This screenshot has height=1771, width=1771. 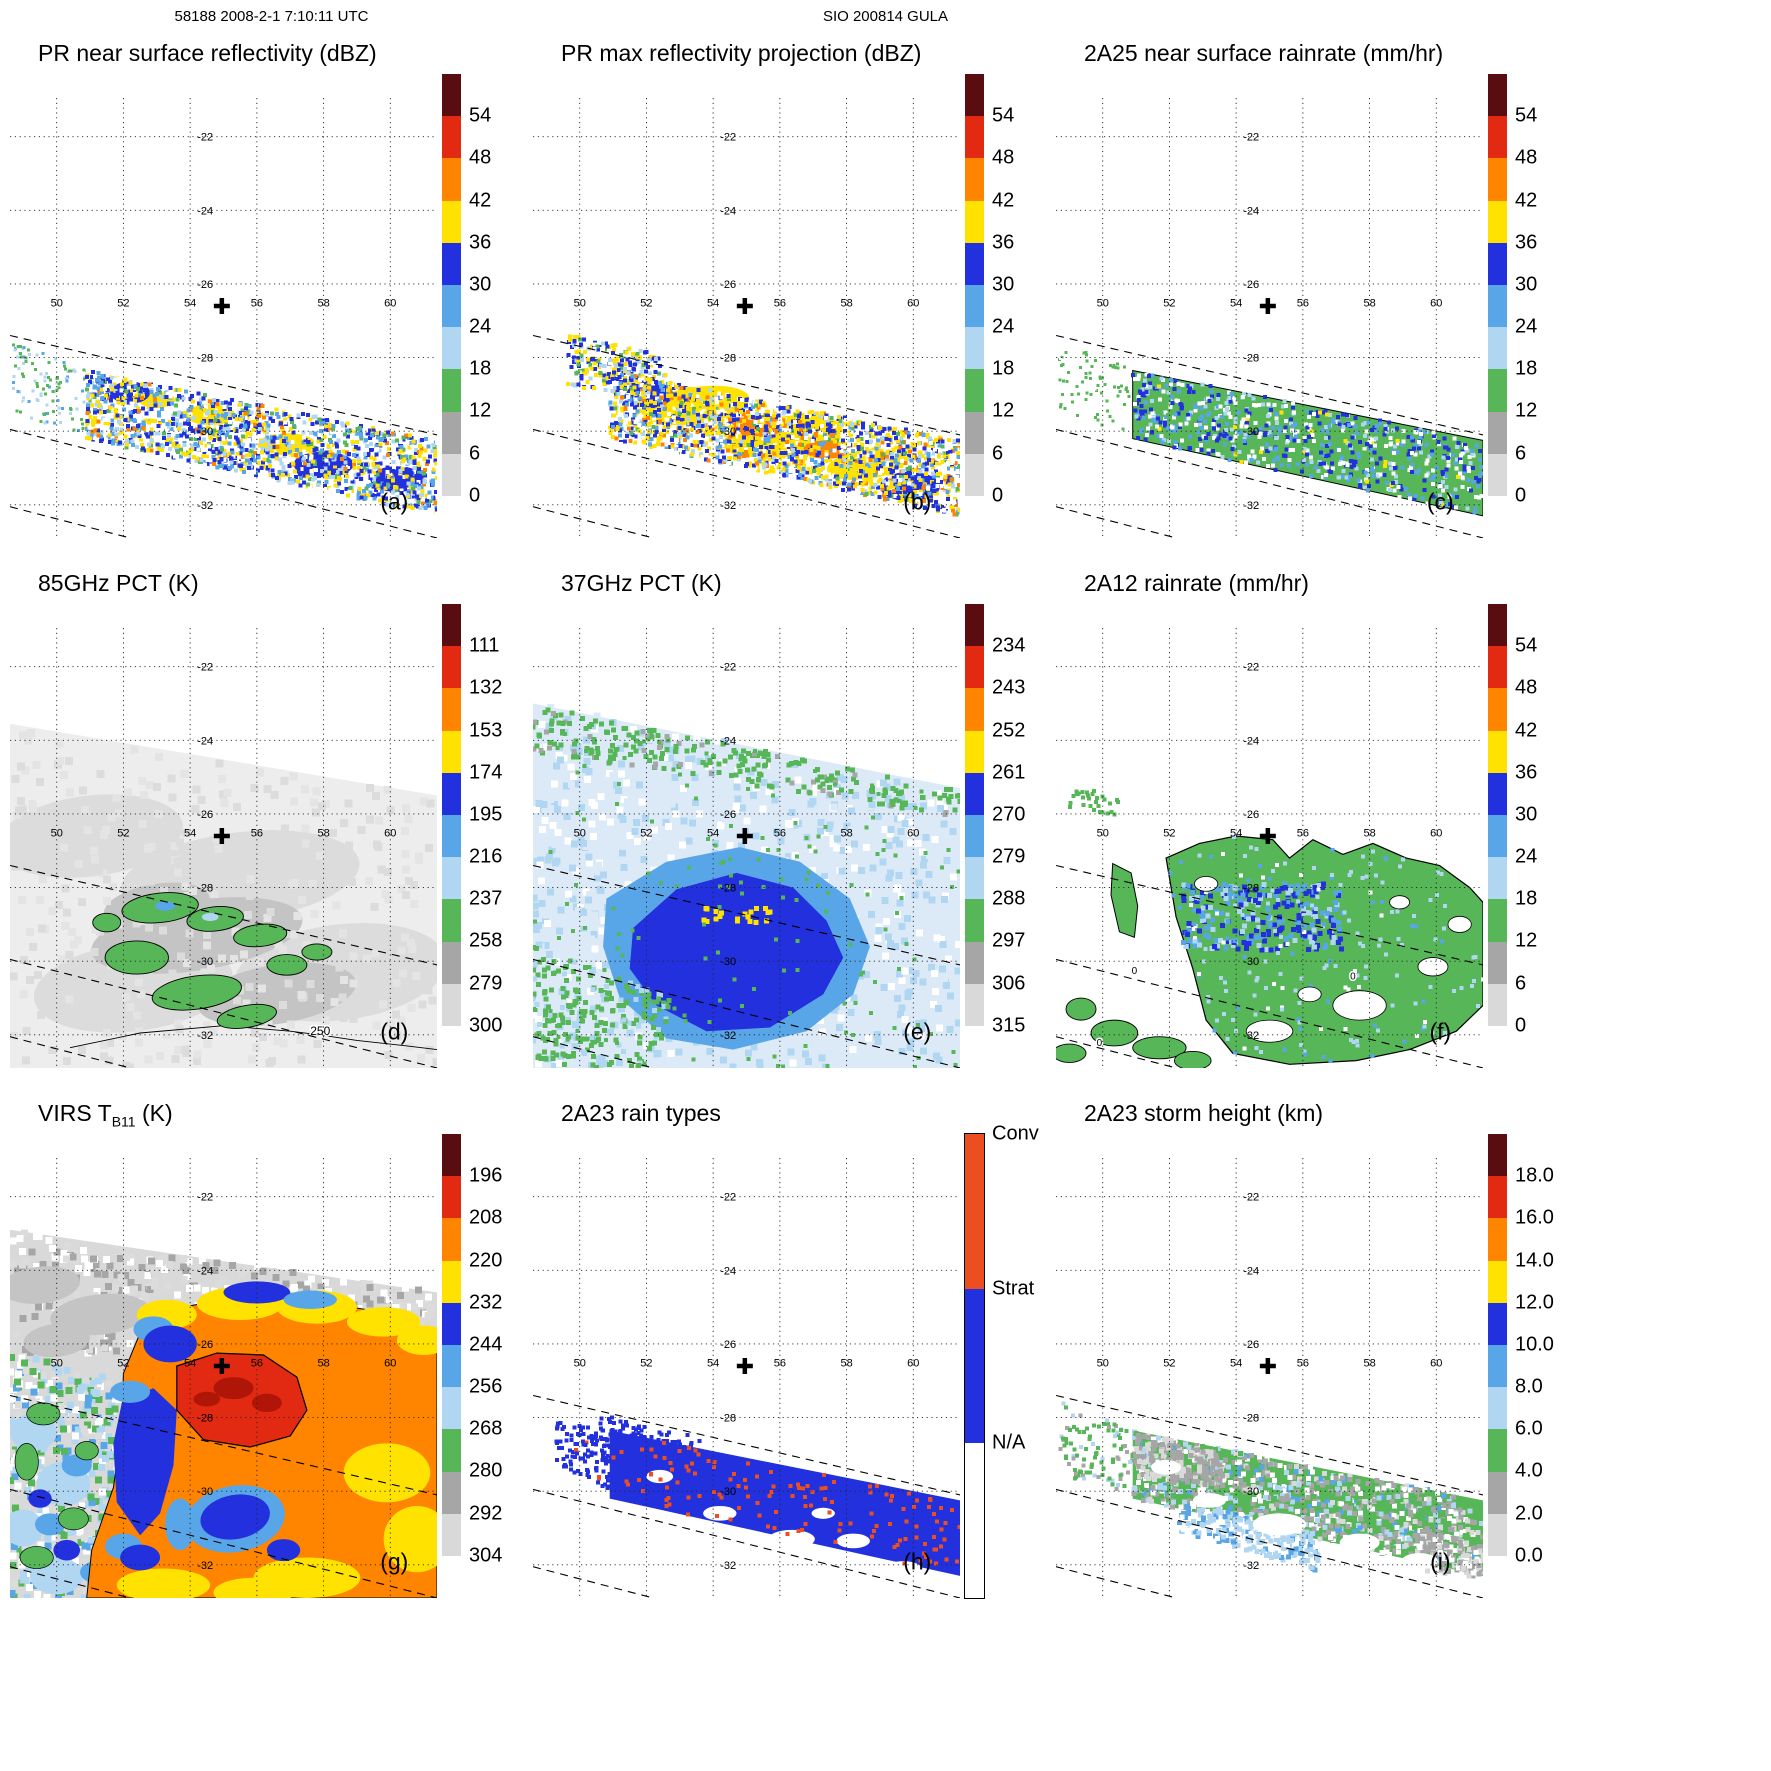 I want to click on svg-text: 56, so click(x=257, y=303).